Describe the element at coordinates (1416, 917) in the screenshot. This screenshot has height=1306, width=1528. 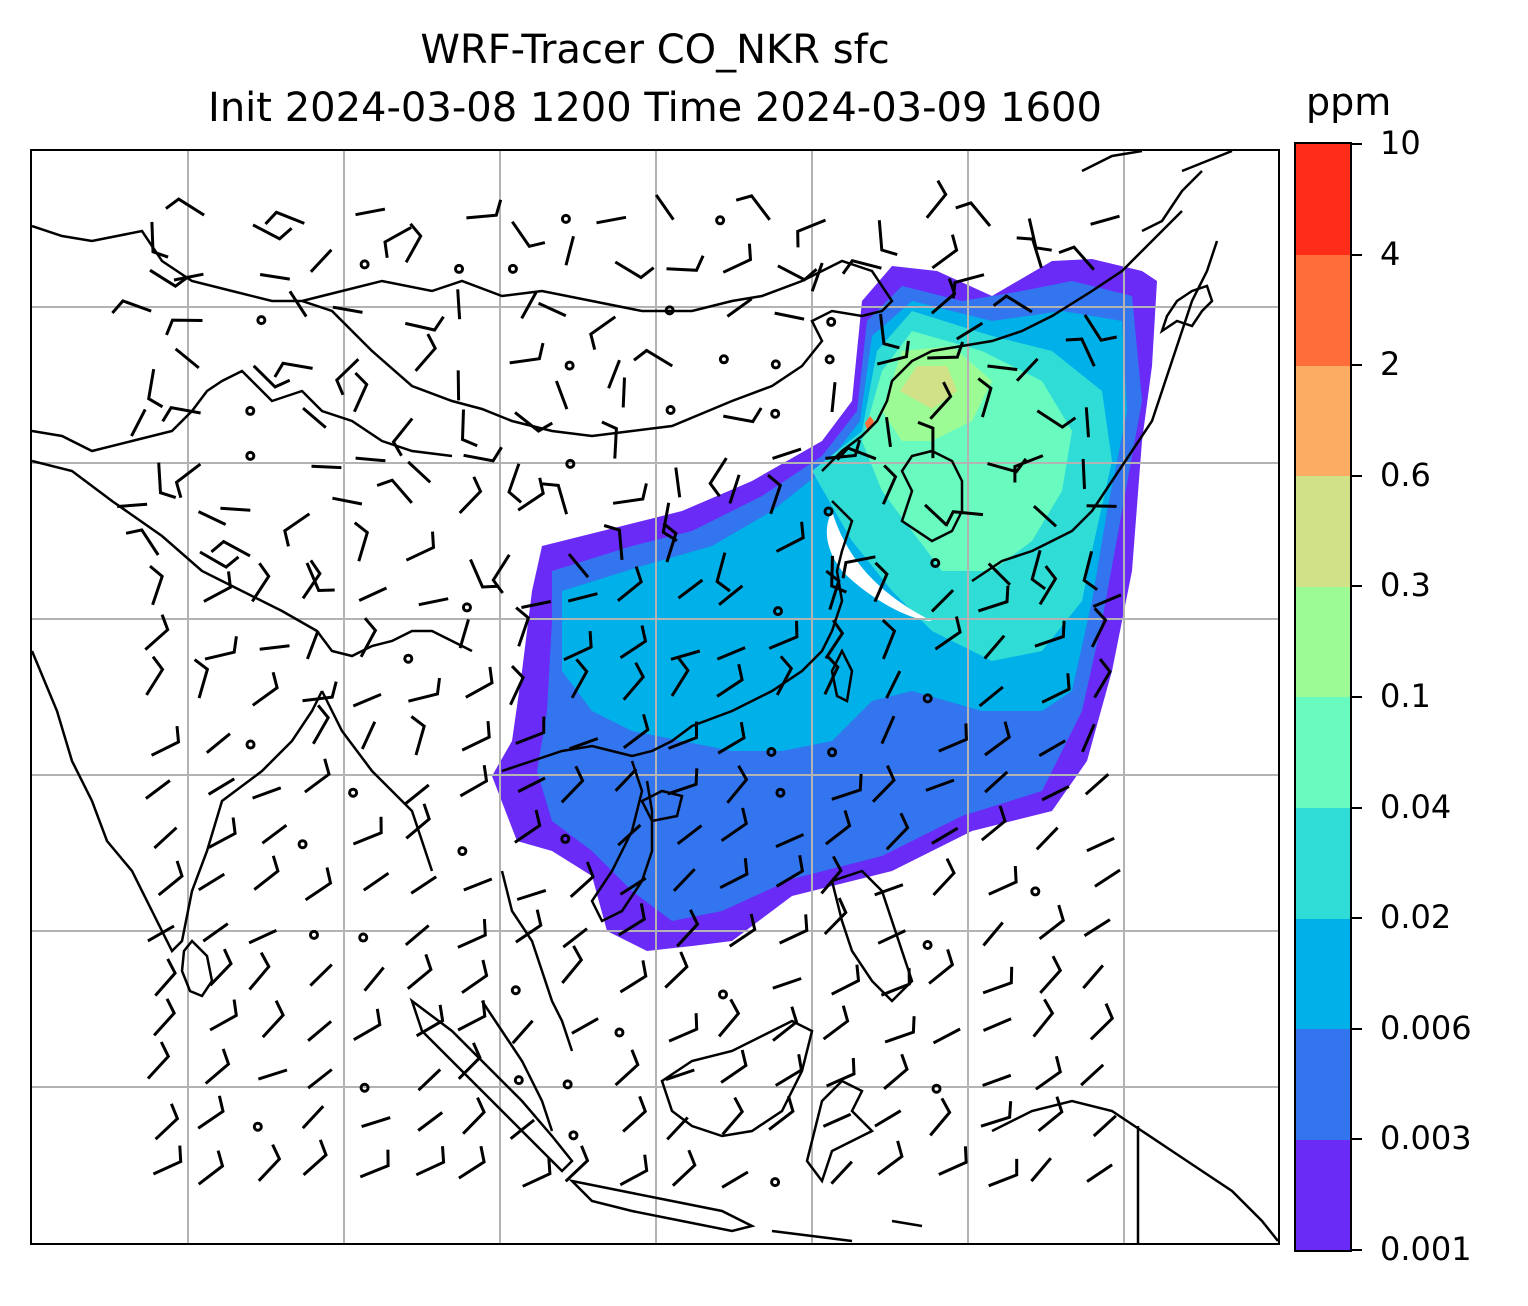
I see `colorbar-tick-label: 0.02` at that location.